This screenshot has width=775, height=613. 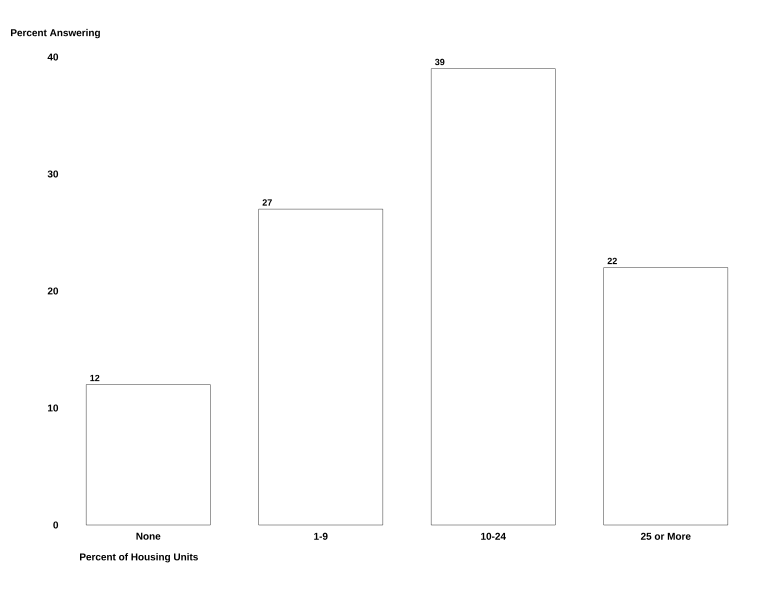 I want to click on y-tick-label: 0, so click(x=55, y=525).